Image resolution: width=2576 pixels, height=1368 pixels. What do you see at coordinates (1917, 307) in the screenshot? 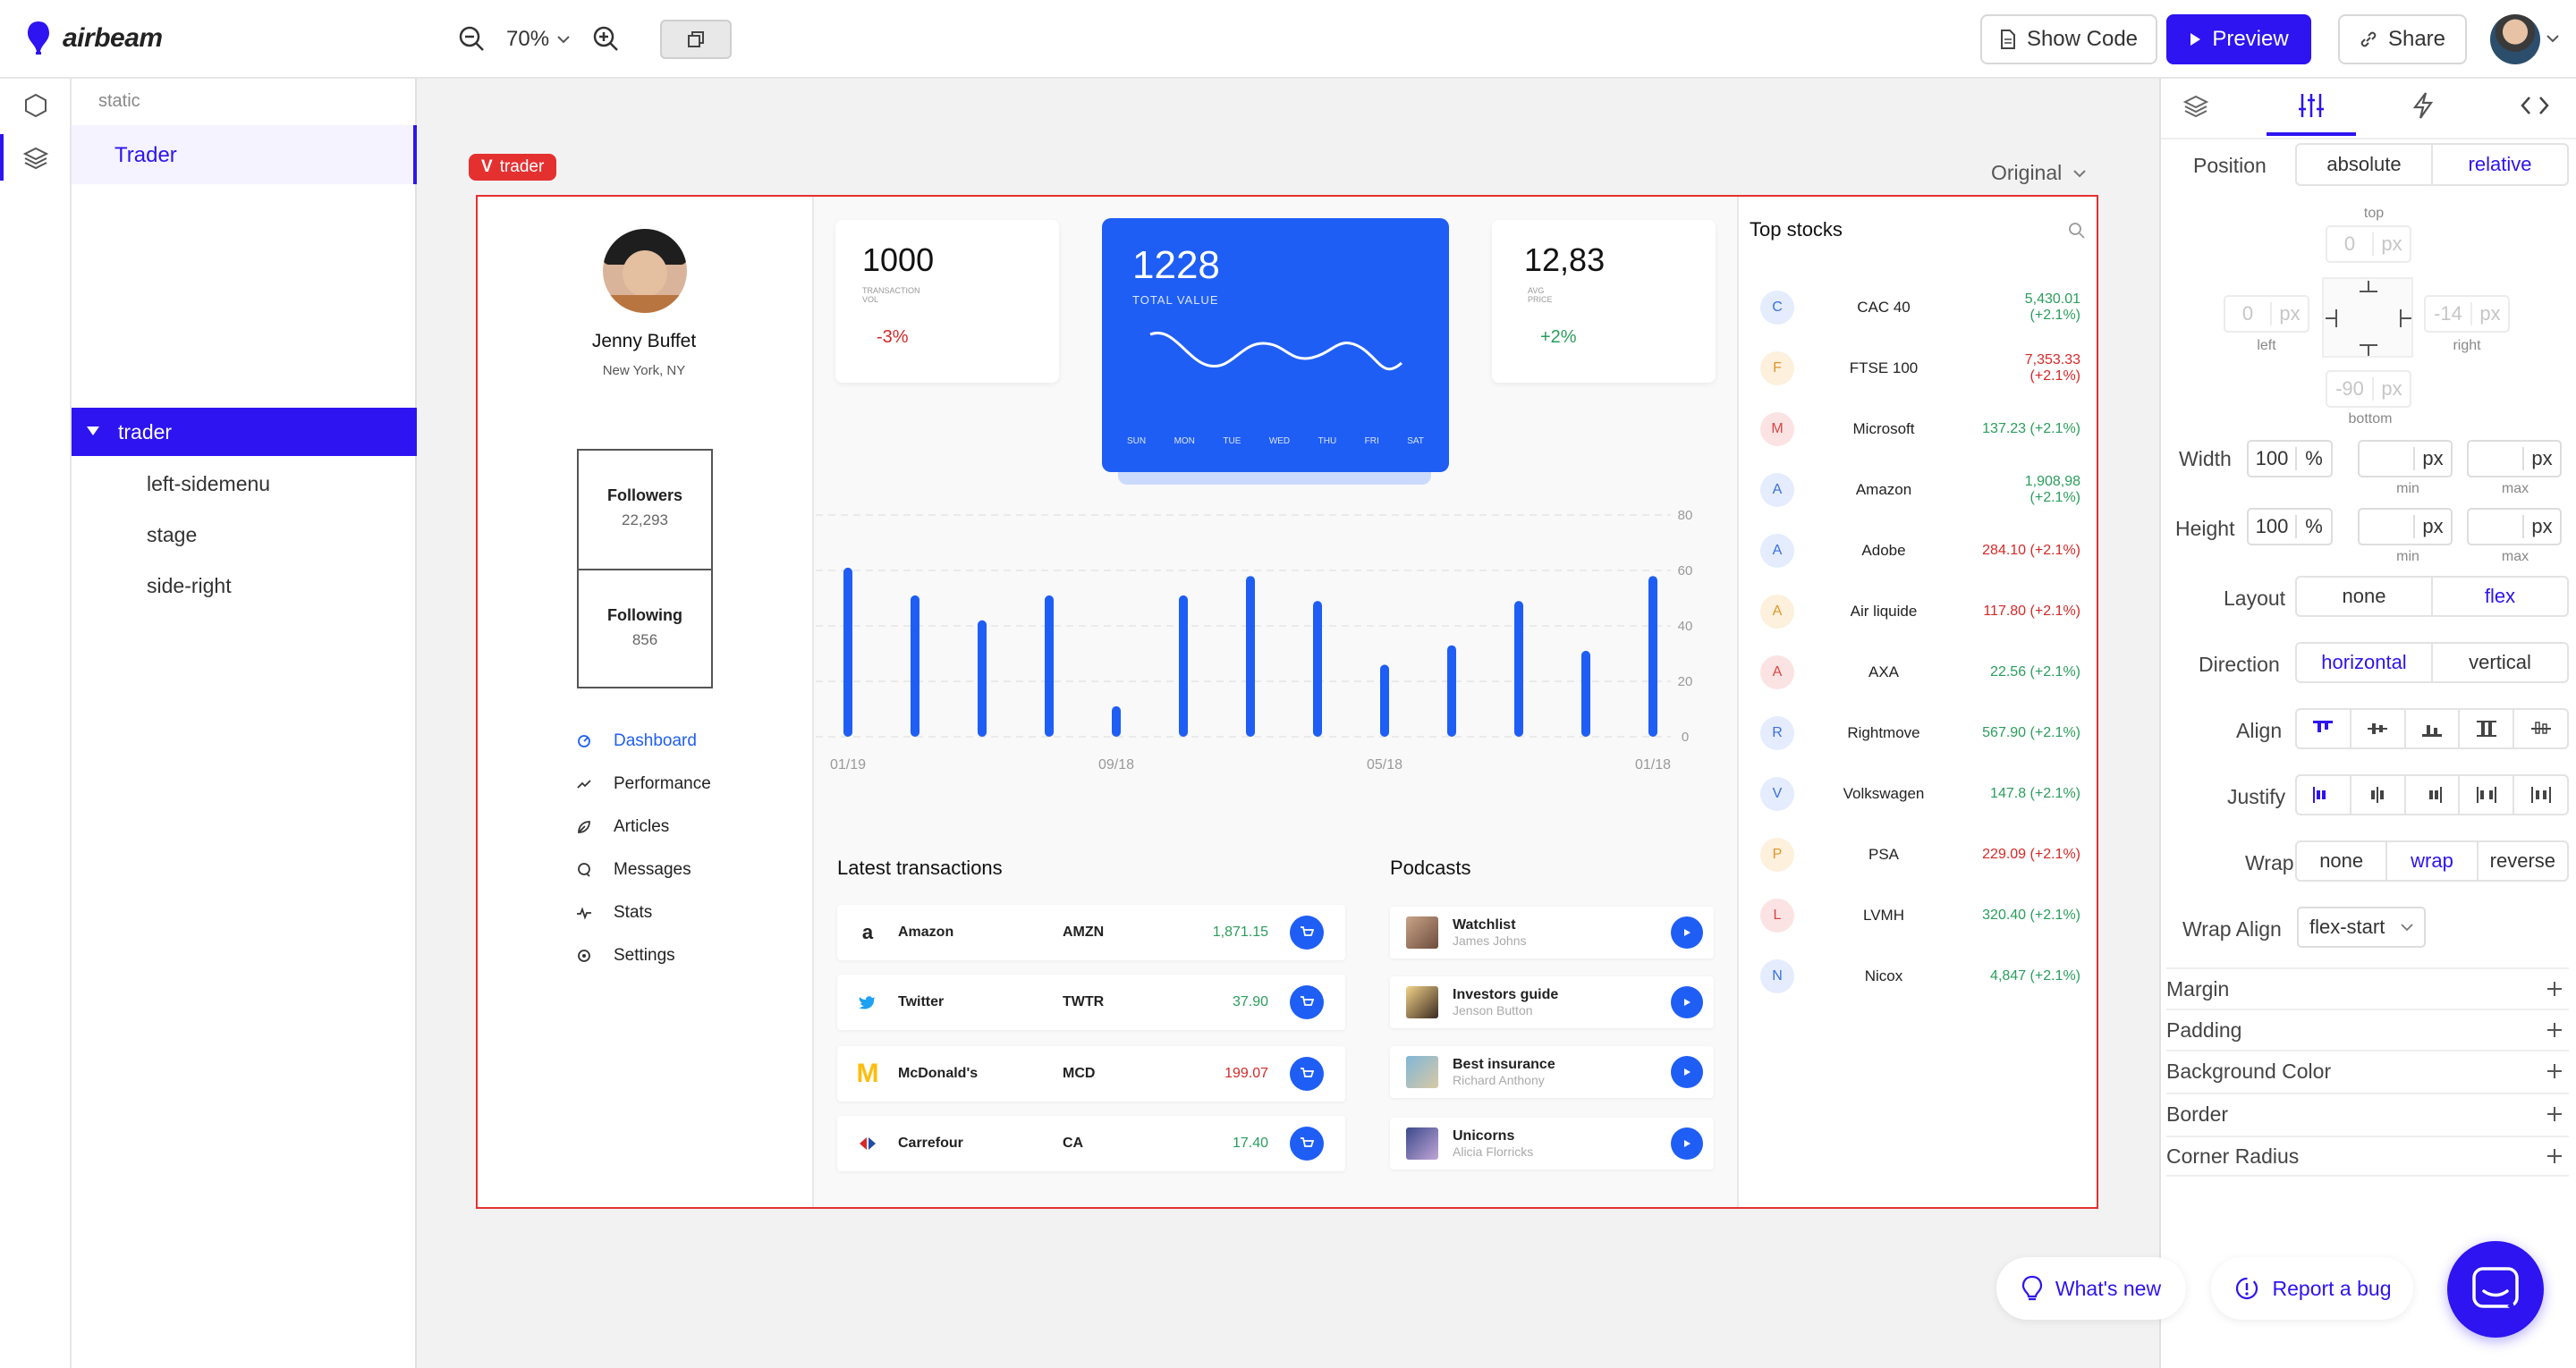
I see `stock-row: C CAC 40 5,430.01 (+2.1%)` at bounding box center [1917, 307].